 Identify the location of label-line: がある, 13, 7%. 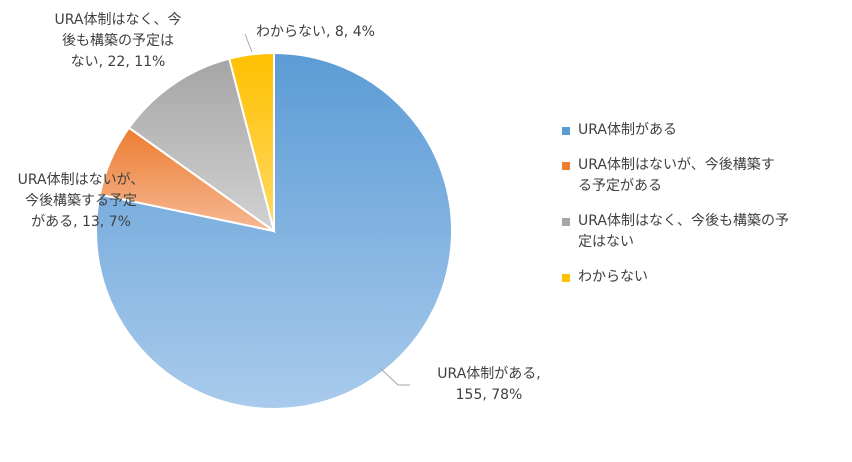
(81, 222).